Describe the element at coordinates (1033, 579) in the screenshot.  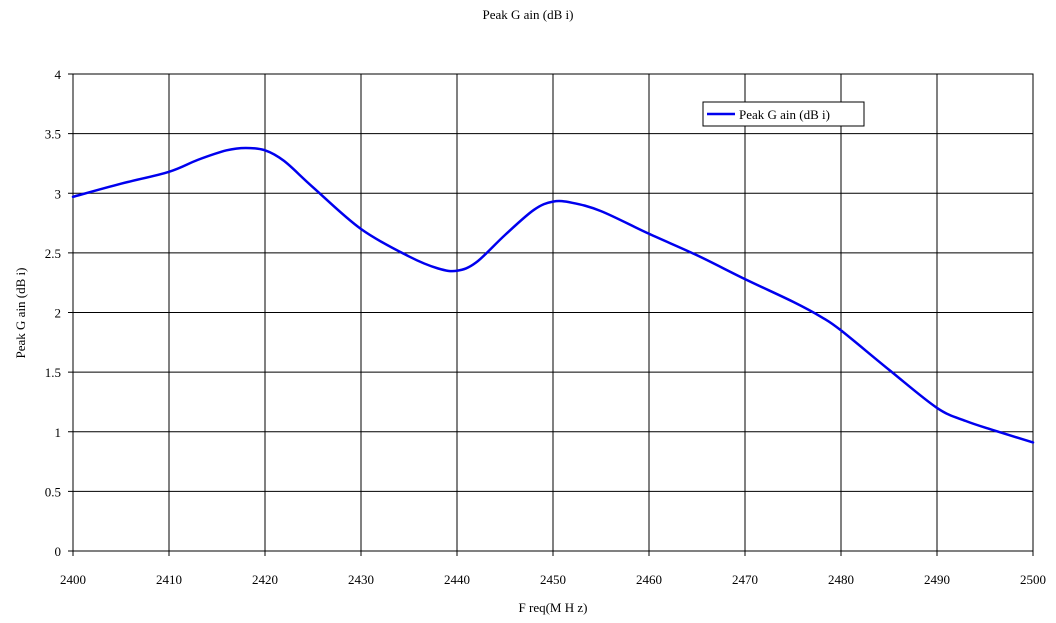
I see `x-tick-label: 2500` at that location.